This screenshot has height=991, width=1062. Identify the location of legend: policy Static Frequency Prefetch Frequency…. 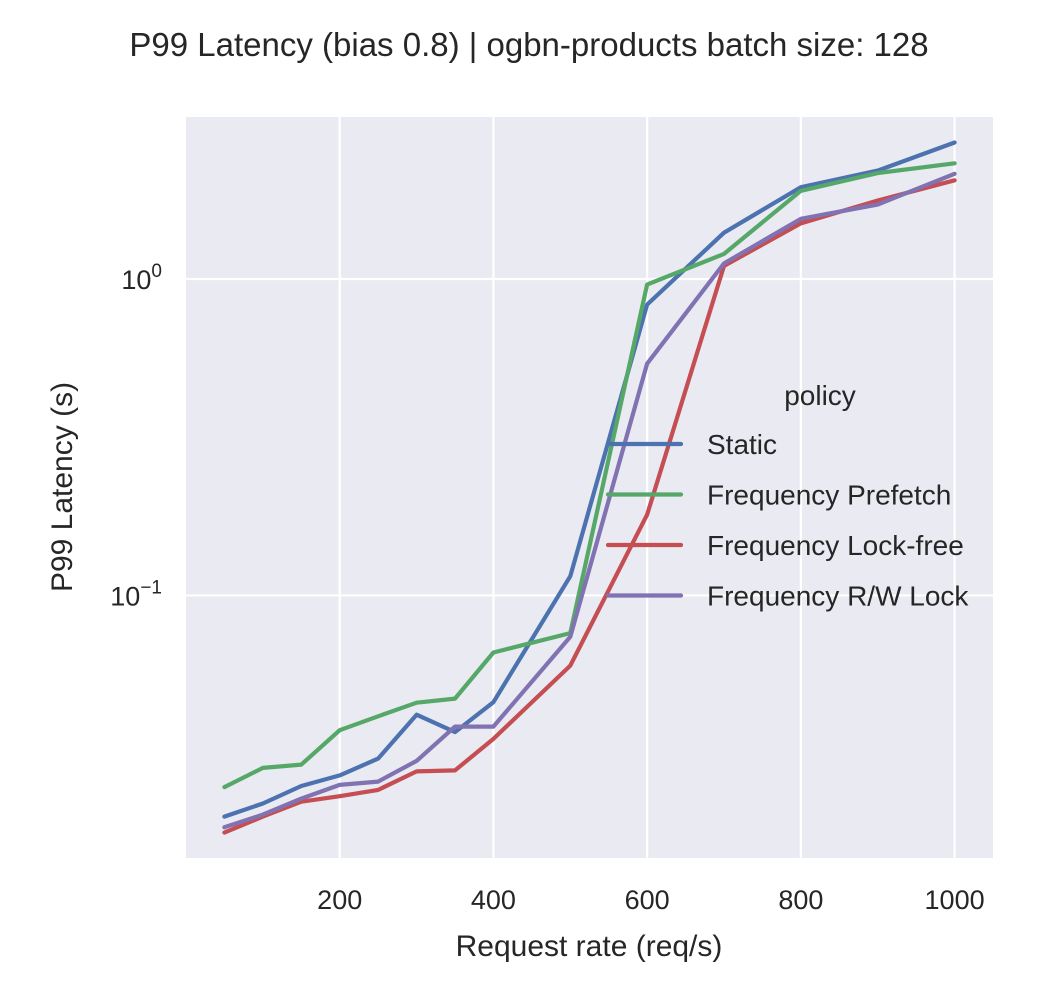
(787, 496).